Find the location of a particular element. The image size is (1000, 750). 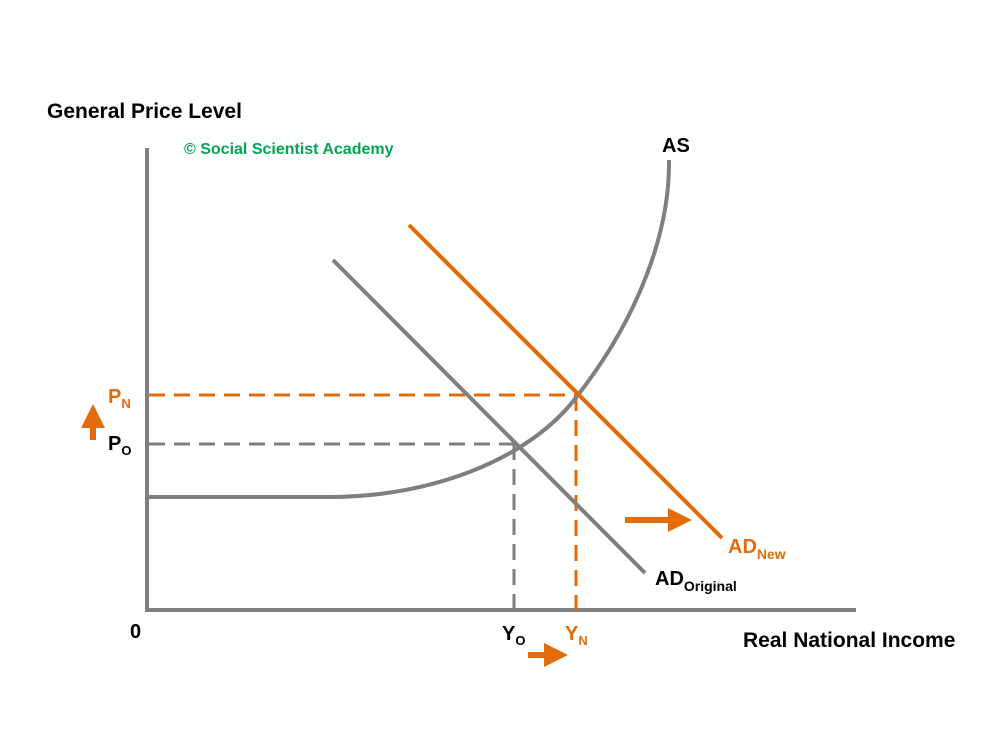

p-original-main: P is located at coordinates (114, 444).